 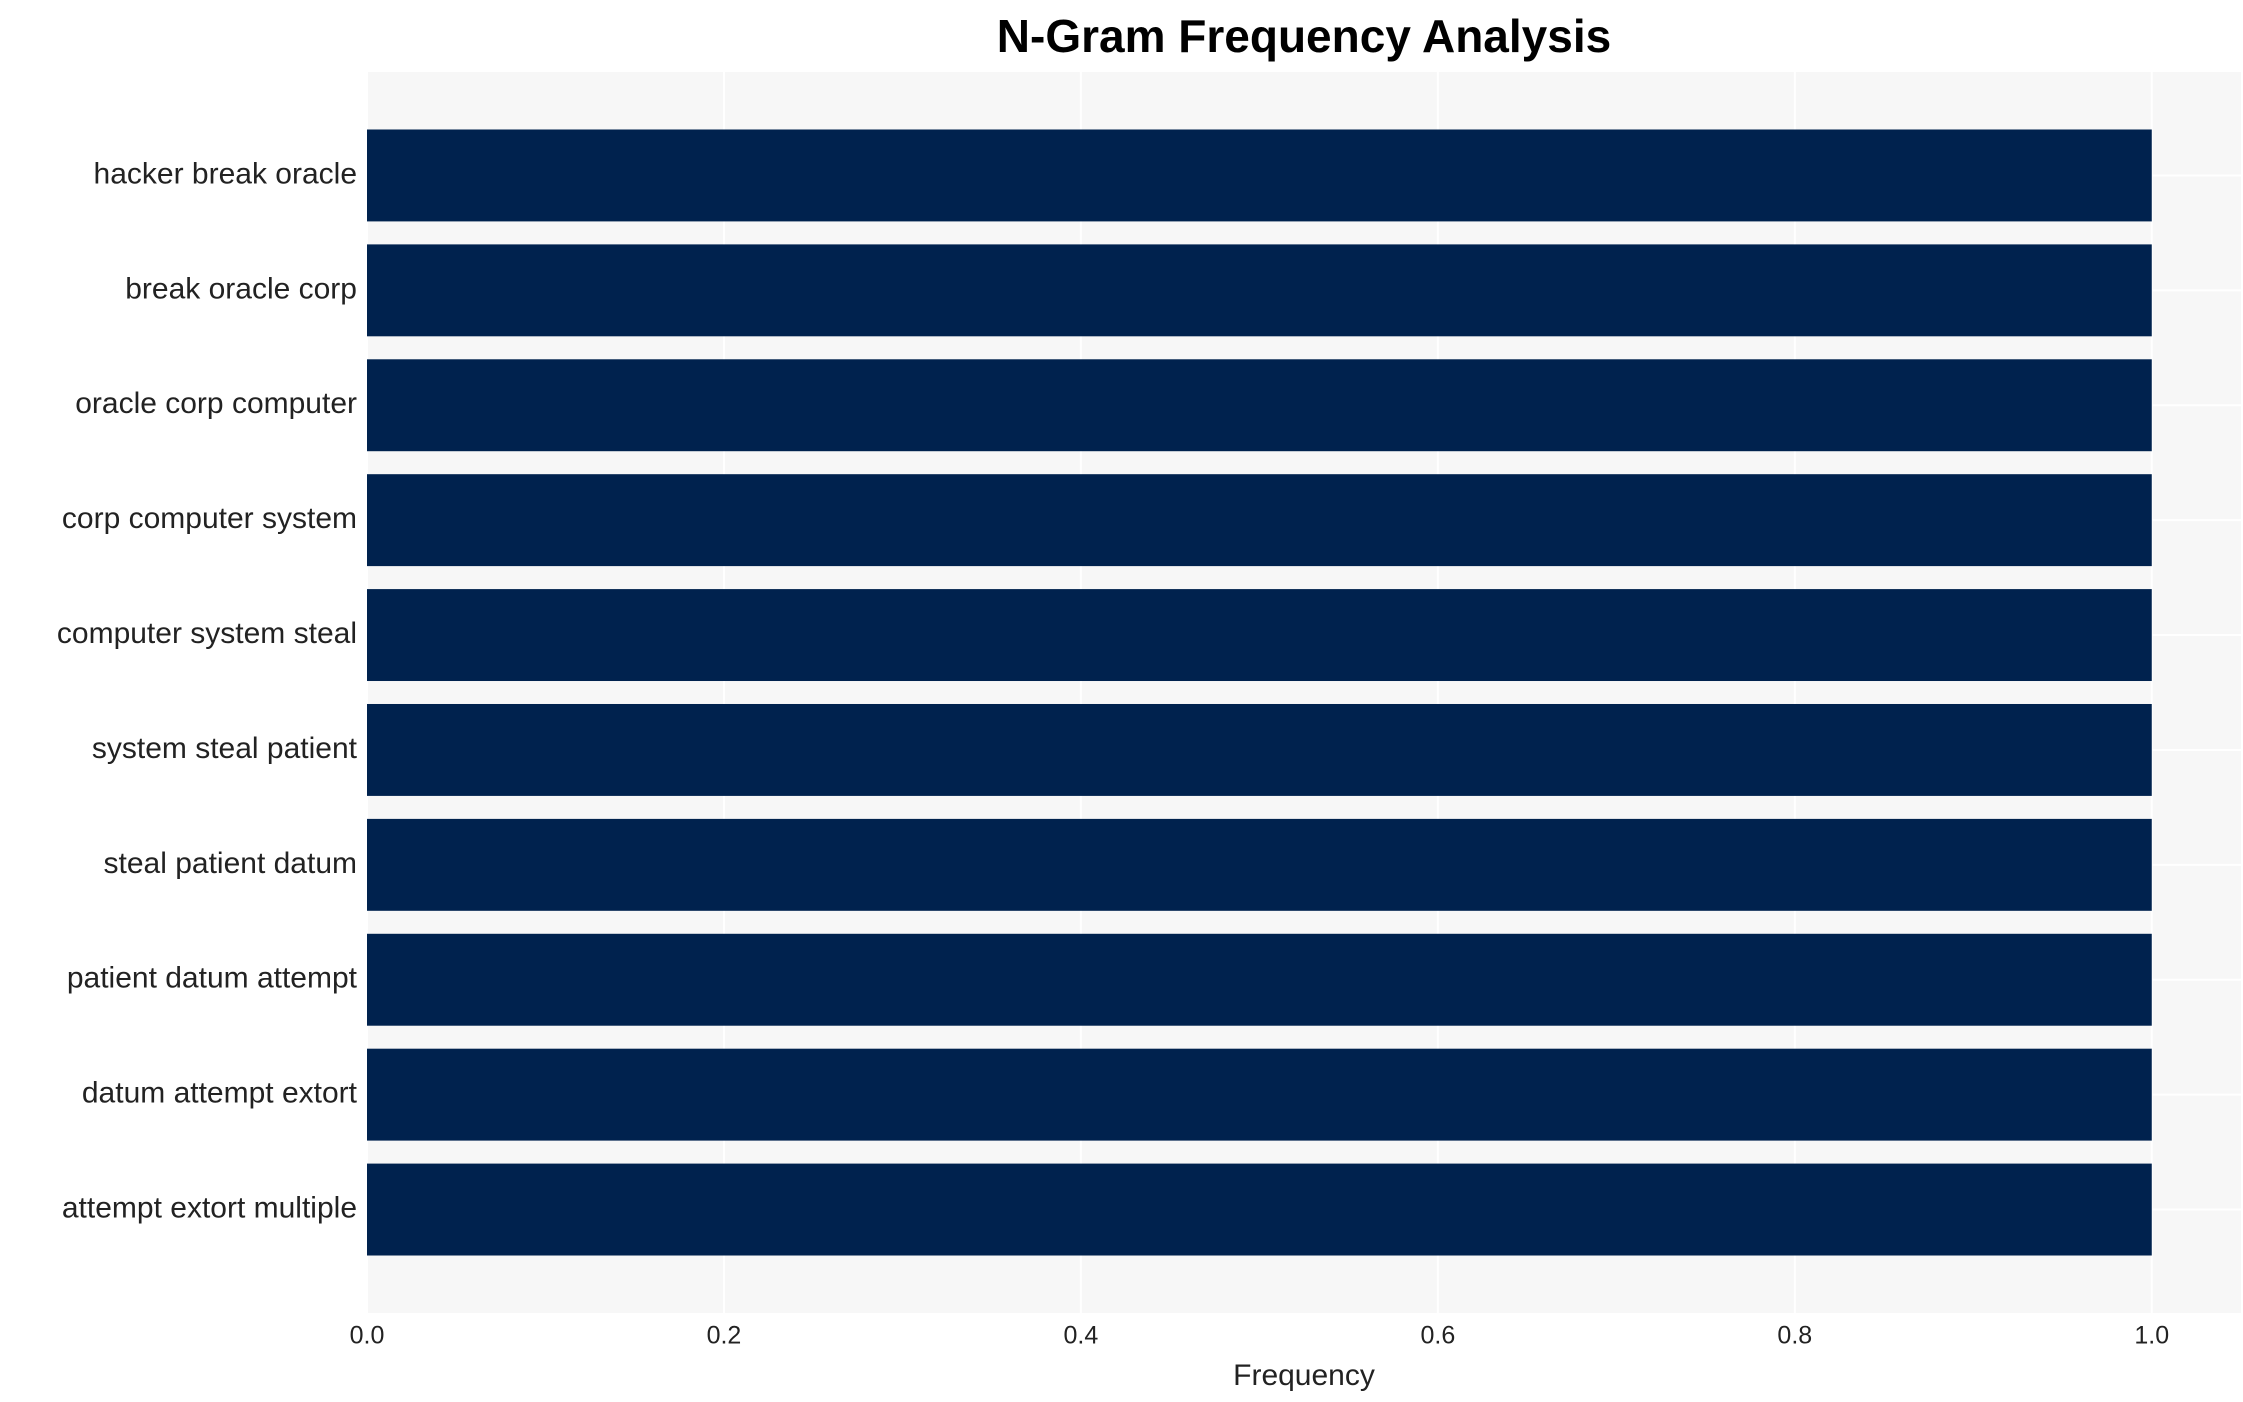 What do you see at coordinates (220, 1093) in the screenshot?
I see `y-tick-label: datum attempt extort` at bounding box center [220, 1093].